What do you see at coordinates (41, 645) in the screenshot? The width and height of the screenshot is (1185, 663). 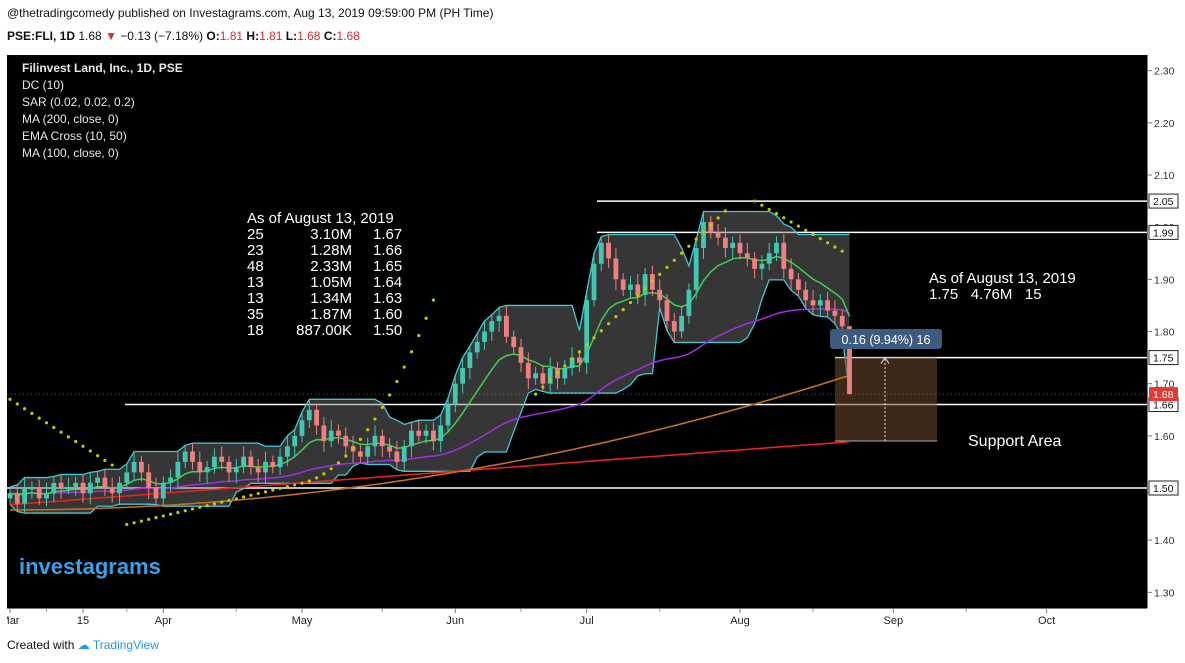 I see `created-with-label: Created with` at bounding box center [41, 645].